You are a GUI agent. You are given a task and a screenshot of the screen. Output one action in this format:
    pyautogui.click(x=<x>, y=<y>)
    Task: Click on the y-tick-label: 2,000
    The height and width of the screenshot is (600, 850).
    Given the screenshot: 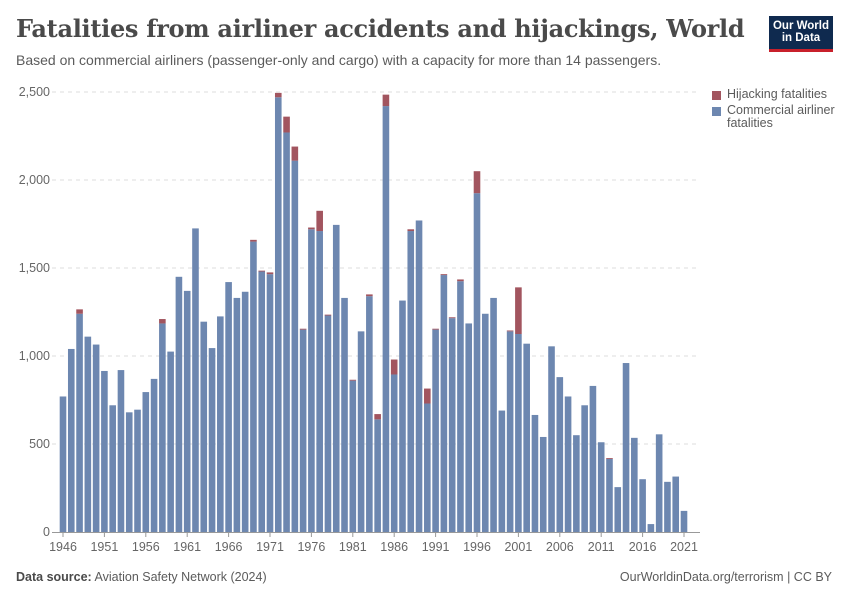 What is the action you would take?
    pyautogui.click(x=34, y=180)
    